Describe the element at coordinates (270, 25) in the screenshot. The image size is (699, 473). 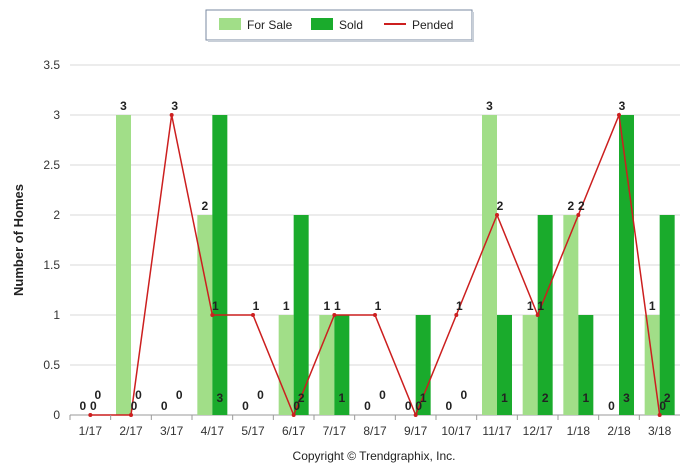
I see `legend-label-for-sale: For Sale` at that location.